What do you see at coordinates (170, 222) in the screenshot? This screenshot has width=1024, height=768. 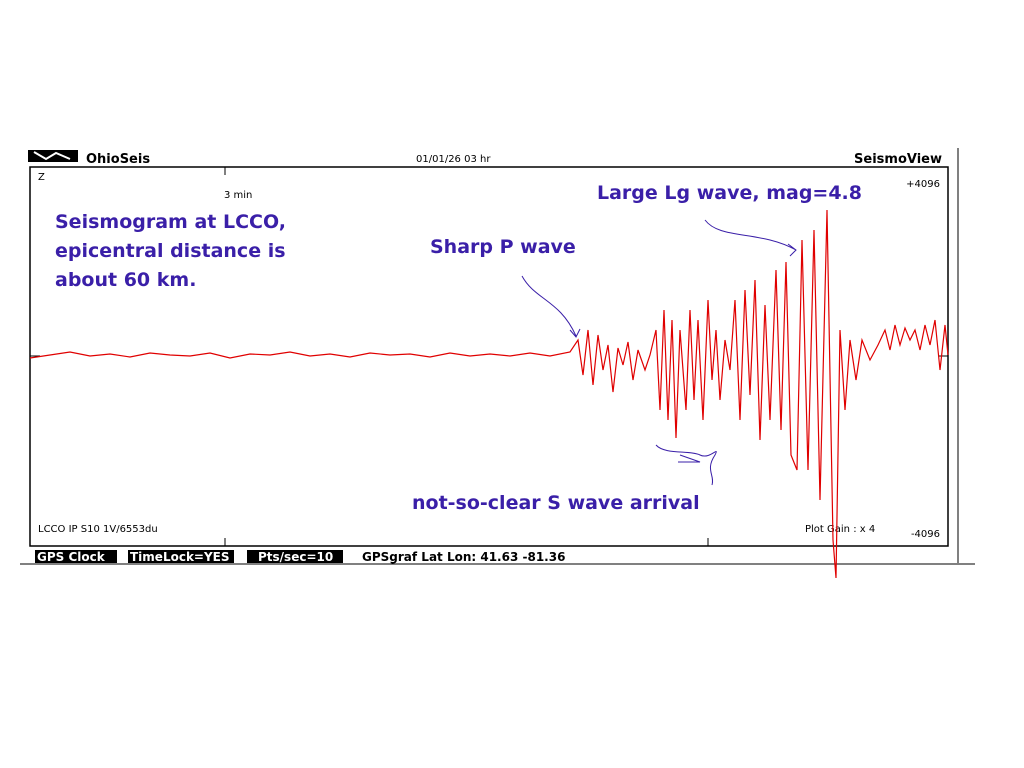 I see `station-note: Seismogram at LCCO,` at bounding box center [170, 222].